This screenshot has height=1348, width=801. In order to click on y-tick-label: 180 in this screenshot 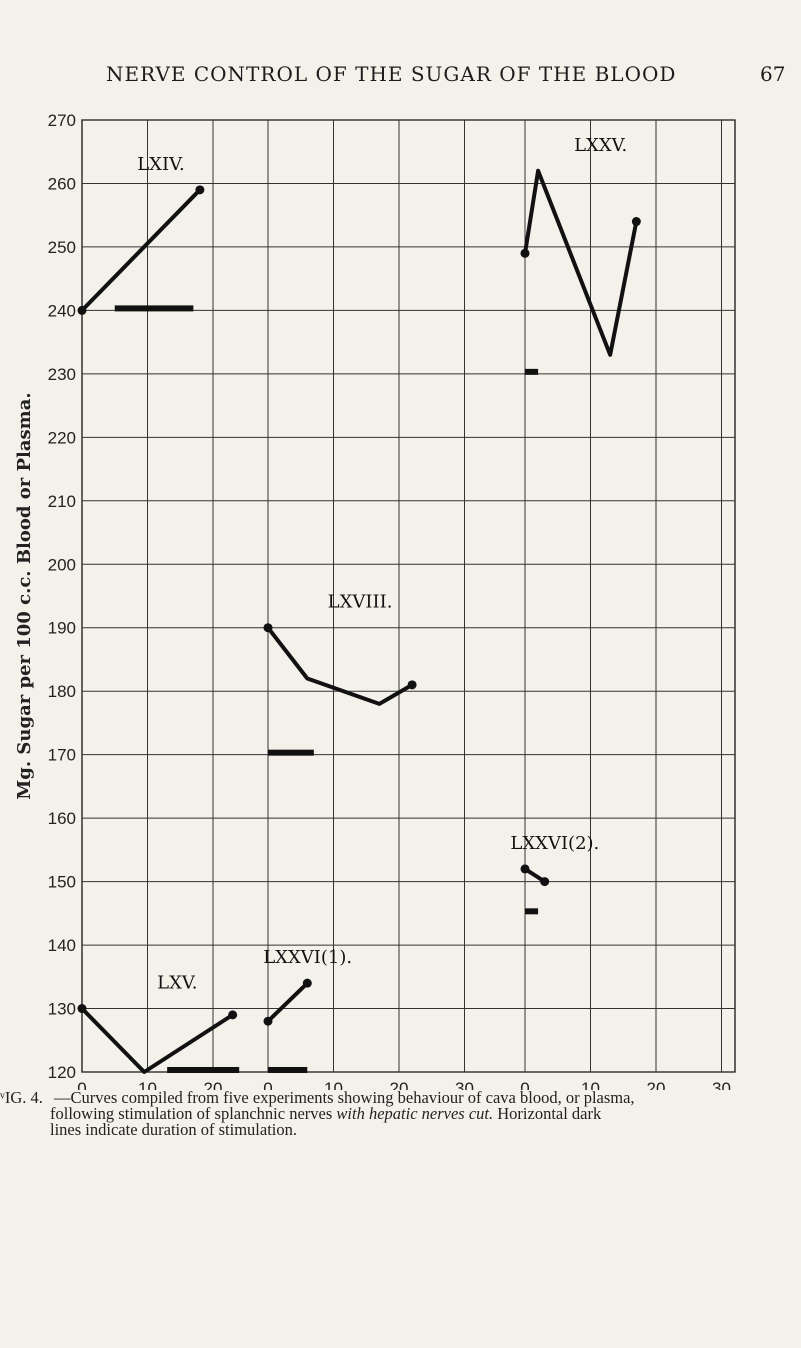, I will do `click(62, 691)`.